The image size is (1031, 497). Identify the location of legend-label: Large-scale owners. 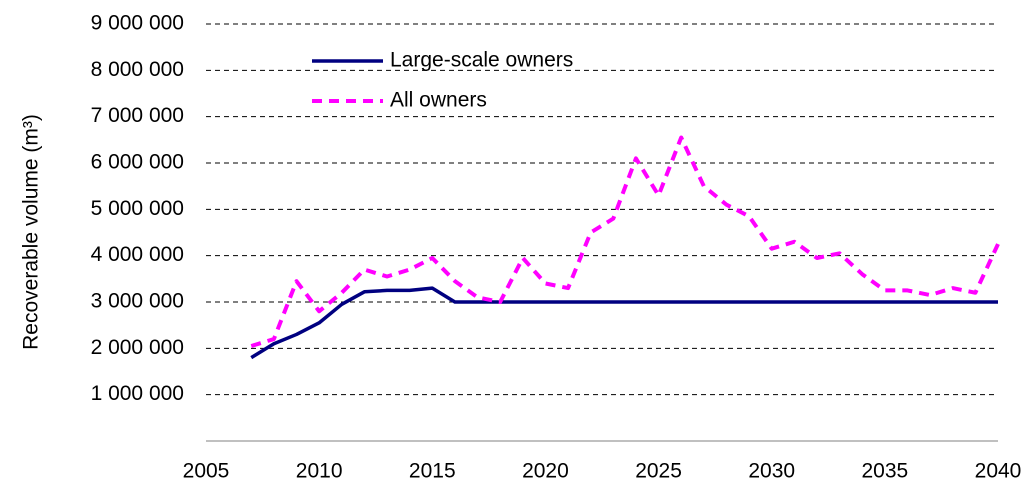
(481, 60).